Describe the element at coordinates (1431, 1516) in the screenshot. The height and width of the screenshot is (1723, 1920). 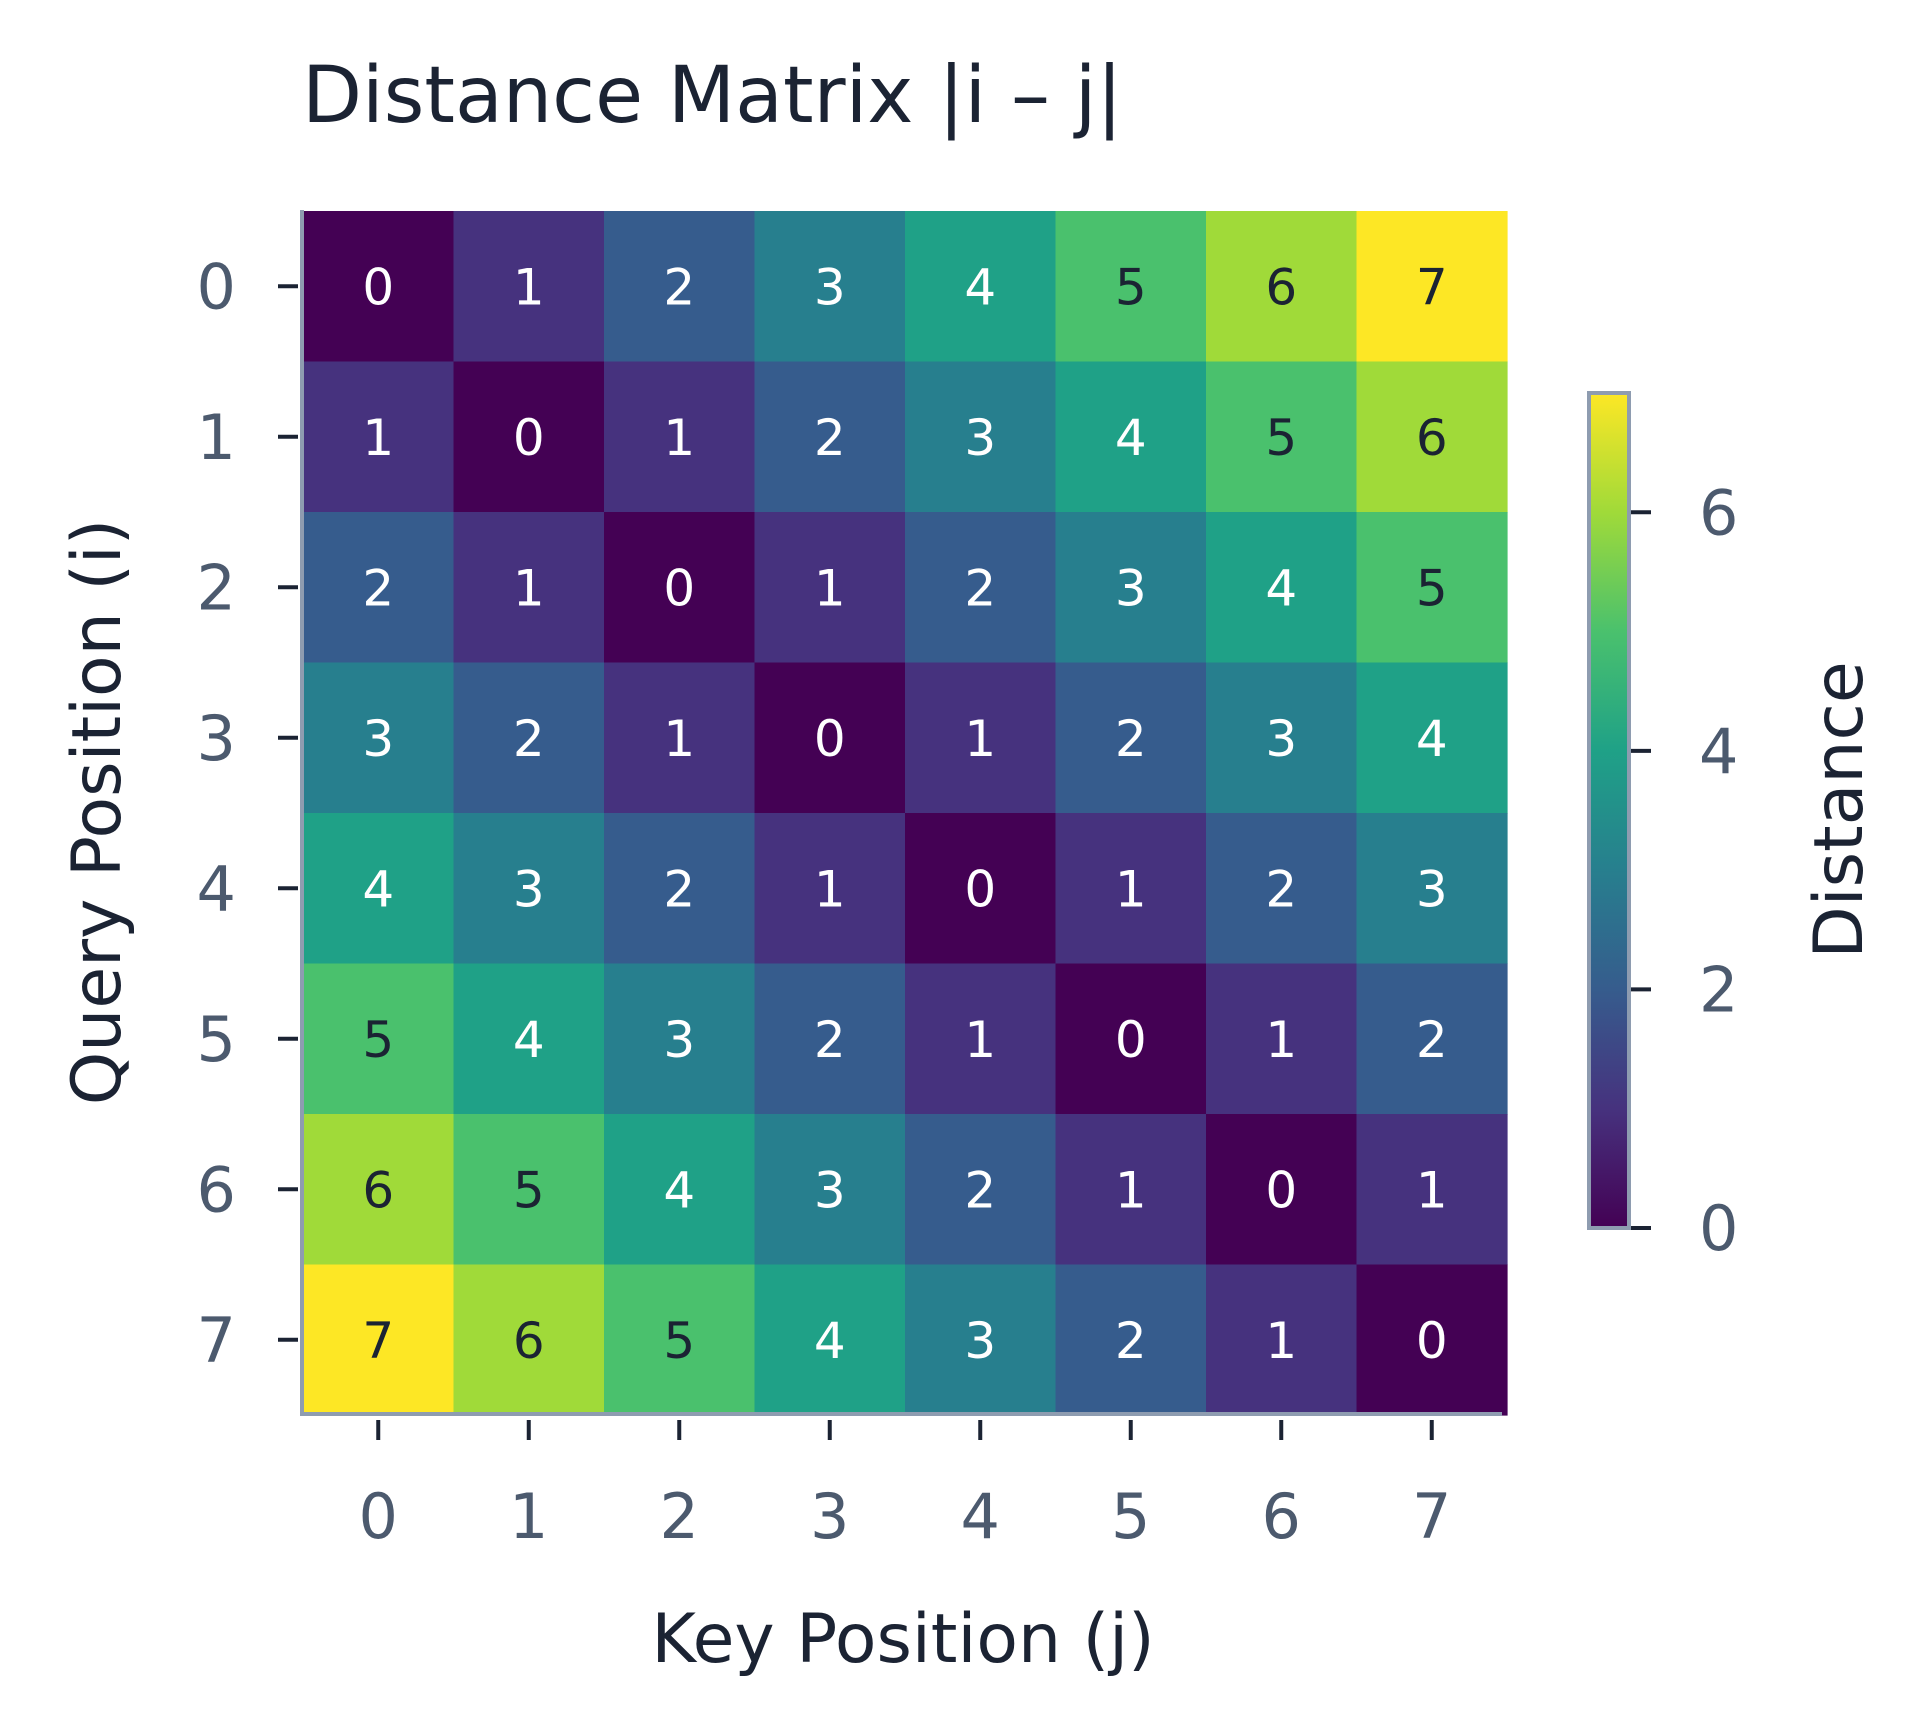
I see `x-tick-label: 7` at that location.